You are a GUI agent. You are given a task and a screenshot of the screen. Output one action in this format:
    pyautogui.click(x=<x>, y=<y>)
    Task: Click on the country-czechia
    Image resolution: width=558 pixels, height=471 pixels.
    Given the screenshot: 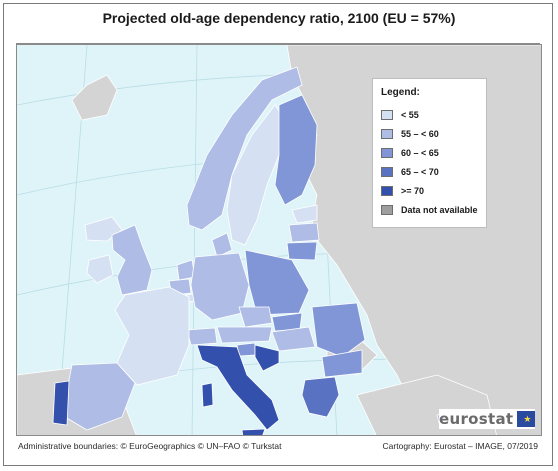 What is the action you would take?
    pyautogui.click(x=255, y=317)
    